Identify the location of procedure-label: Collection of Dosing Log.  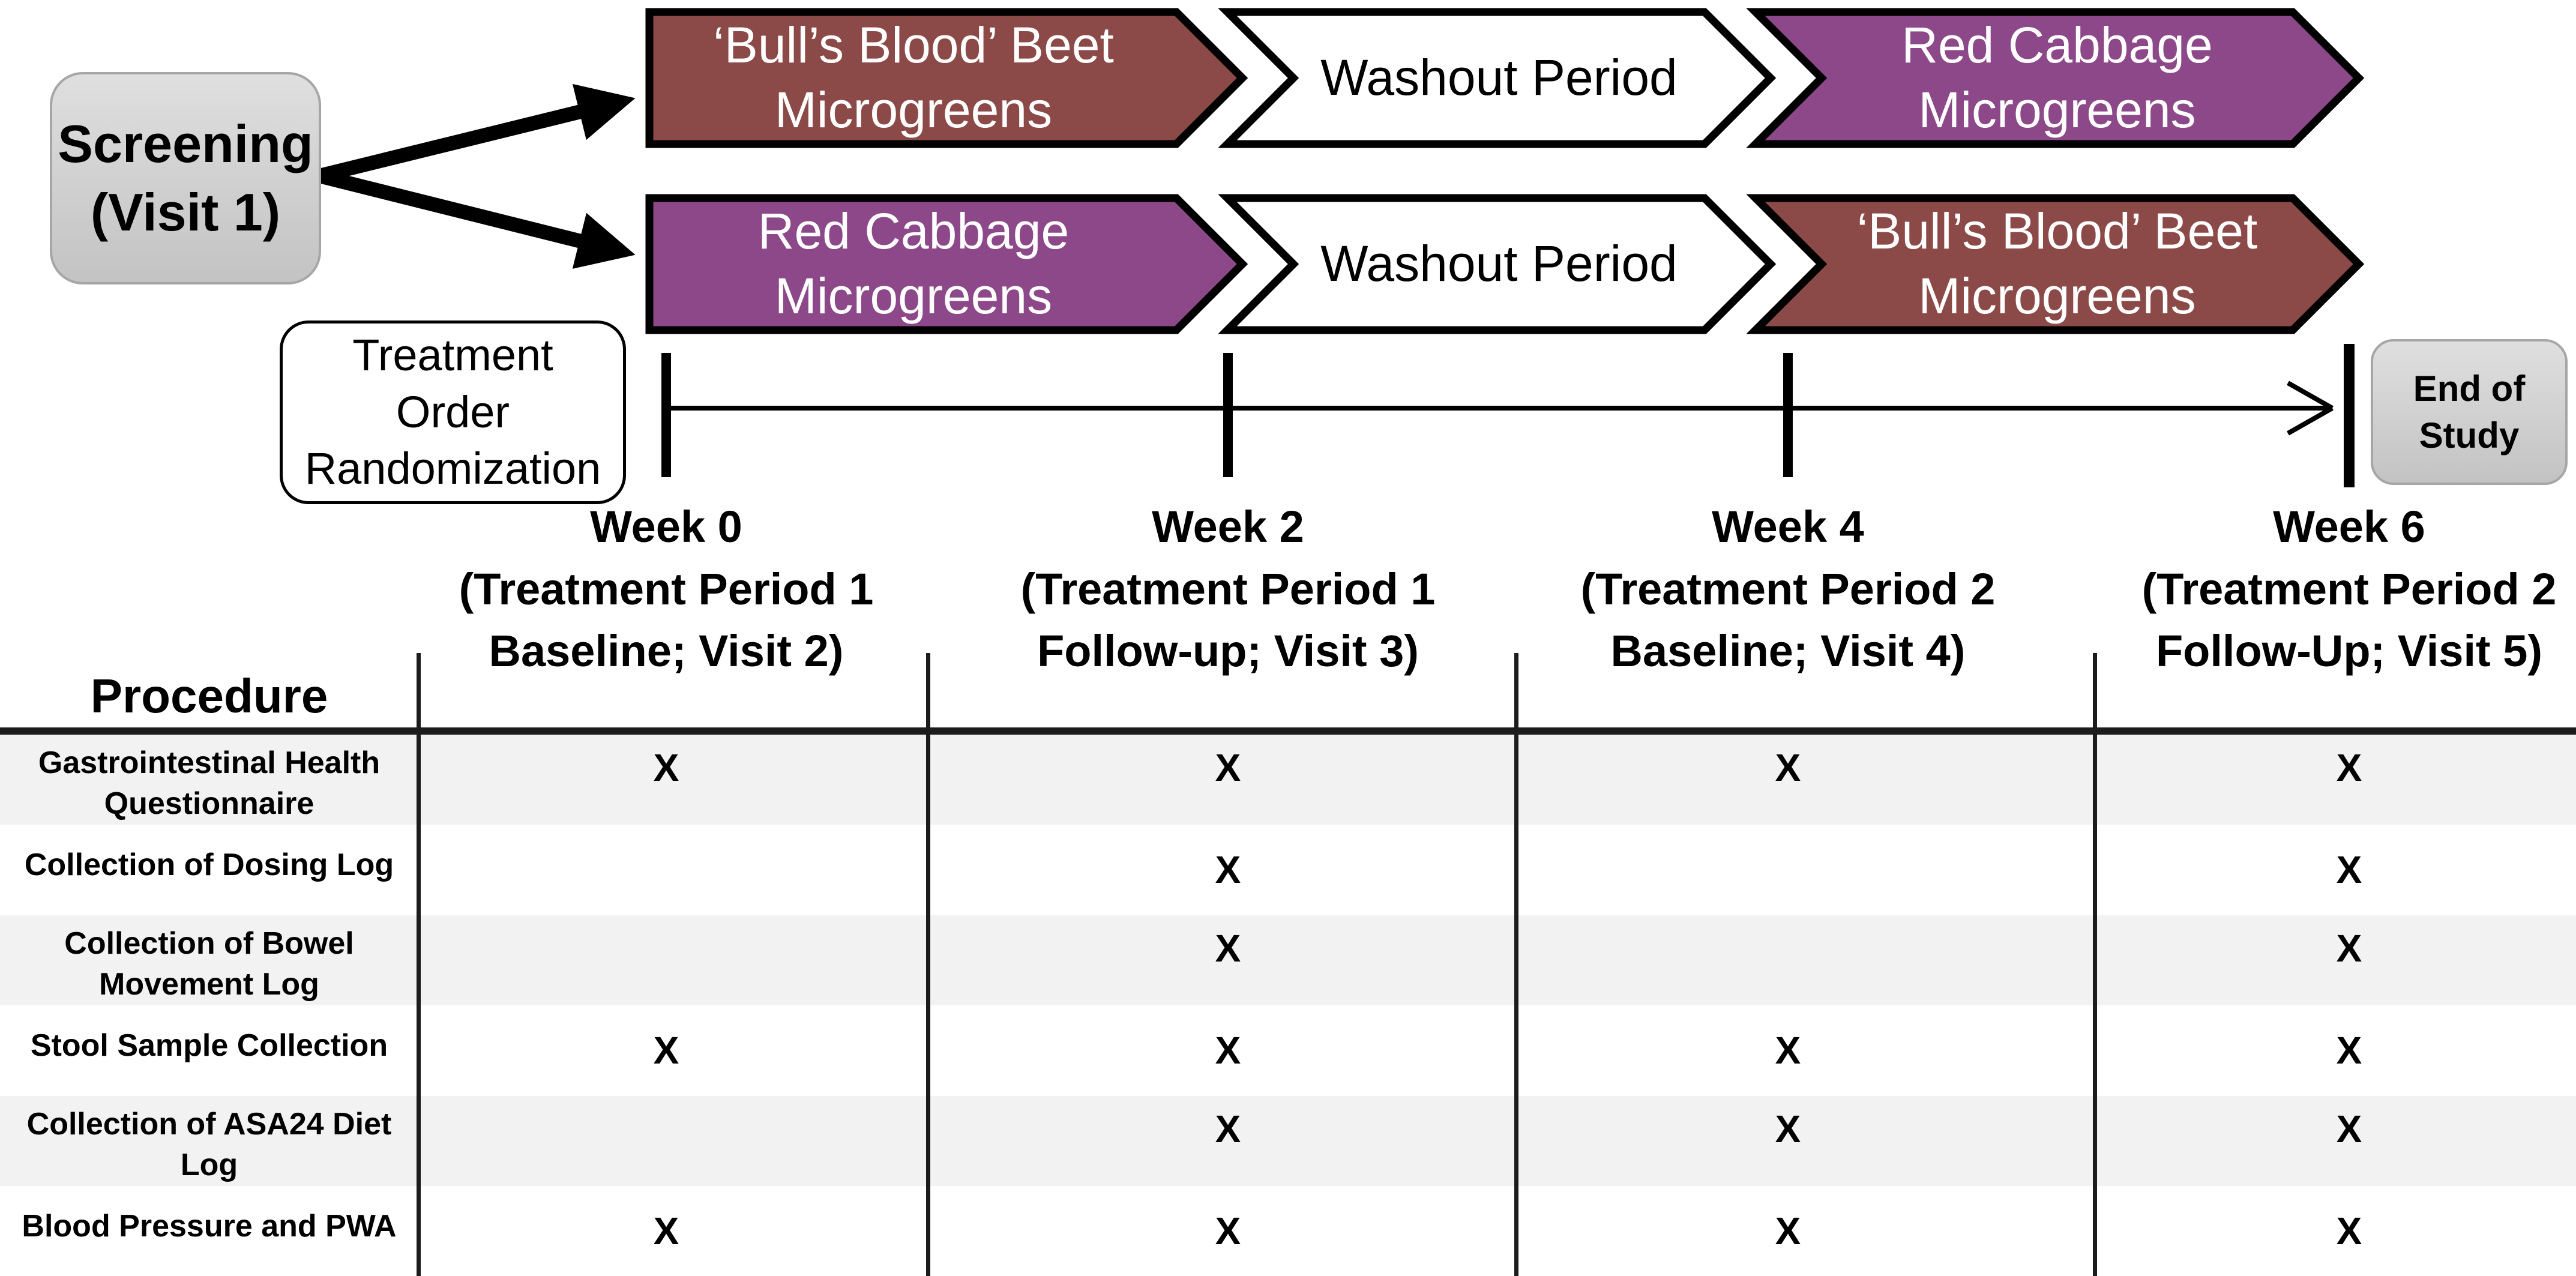
(209, 865).